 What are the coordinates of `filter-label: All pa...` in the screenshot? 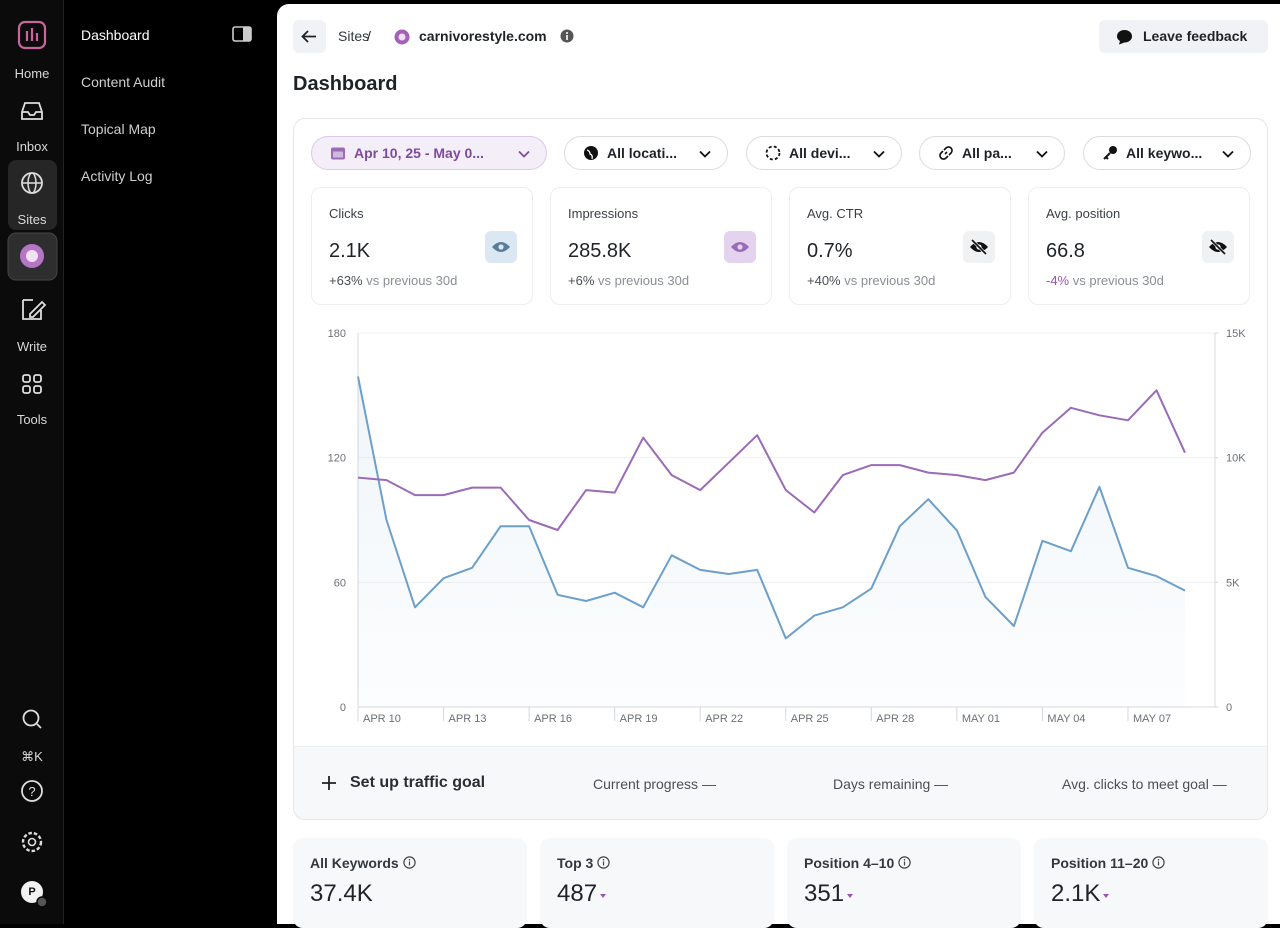 It's located at (987, 153).